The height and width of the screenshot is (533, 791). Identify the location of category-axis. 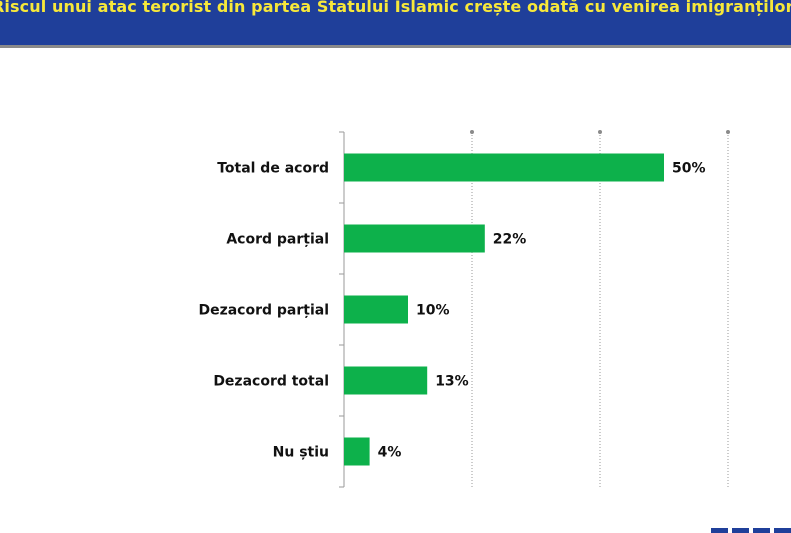
(342, 309).